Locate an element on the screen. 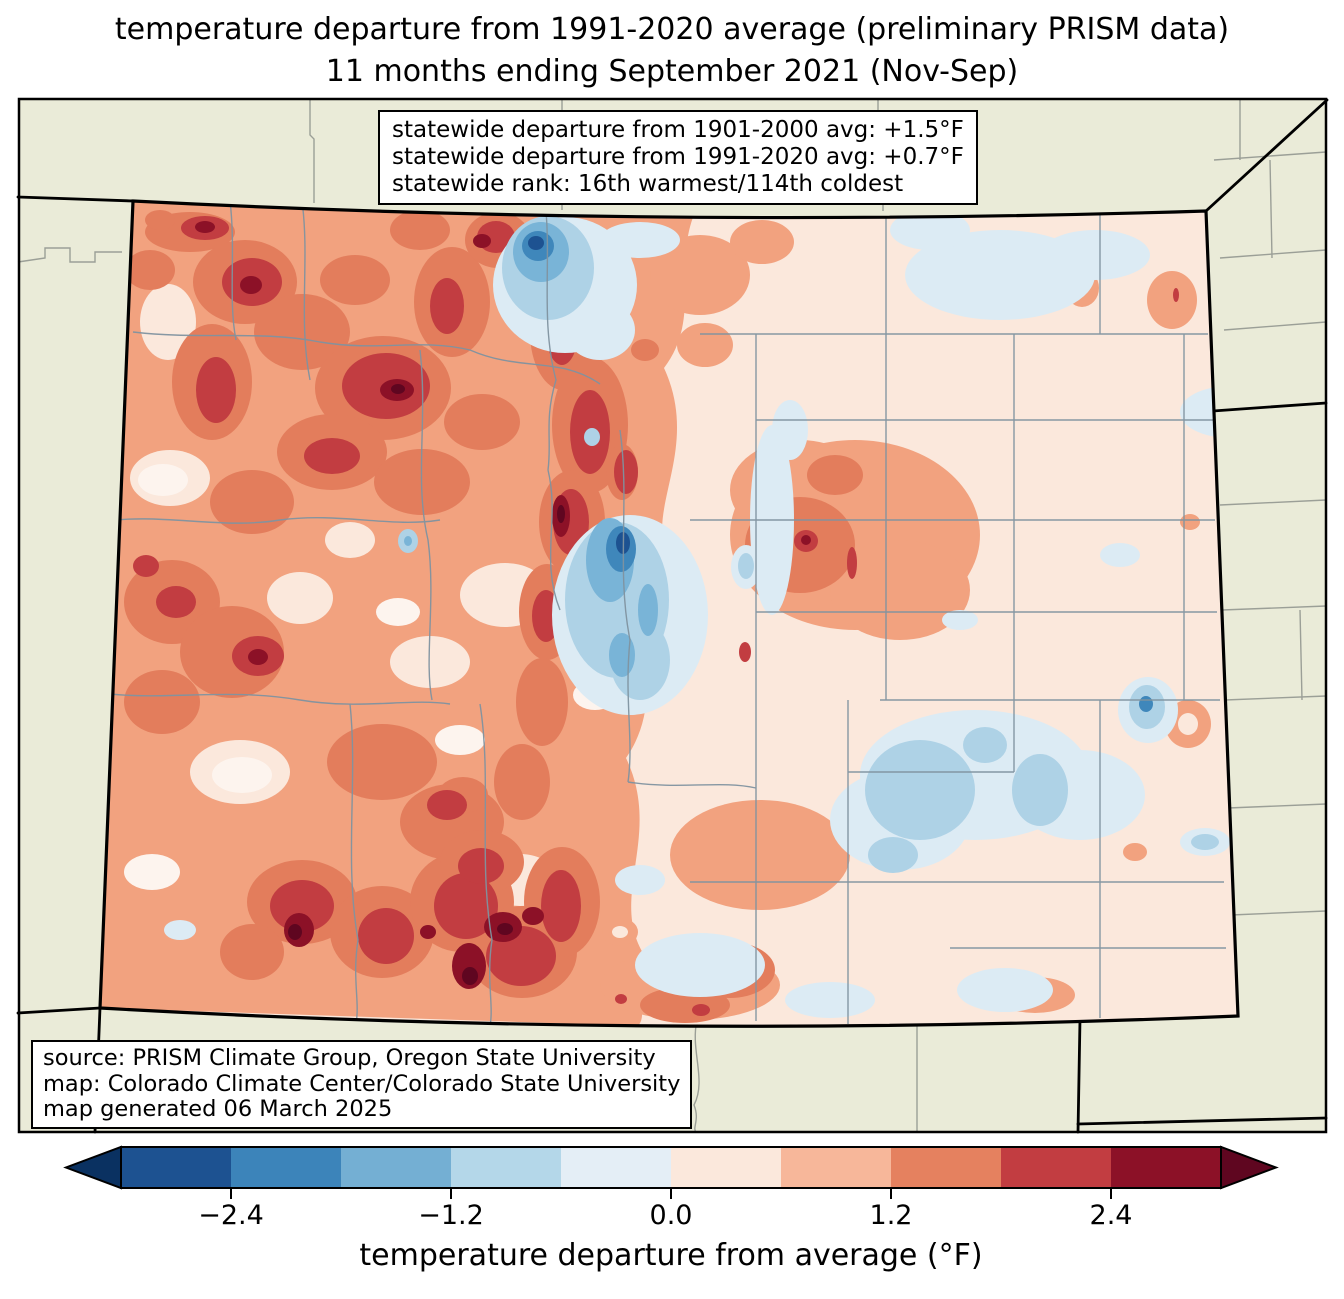  colorbar-tick-2.4: 2.4 is located at coordinates (1111, 1215).